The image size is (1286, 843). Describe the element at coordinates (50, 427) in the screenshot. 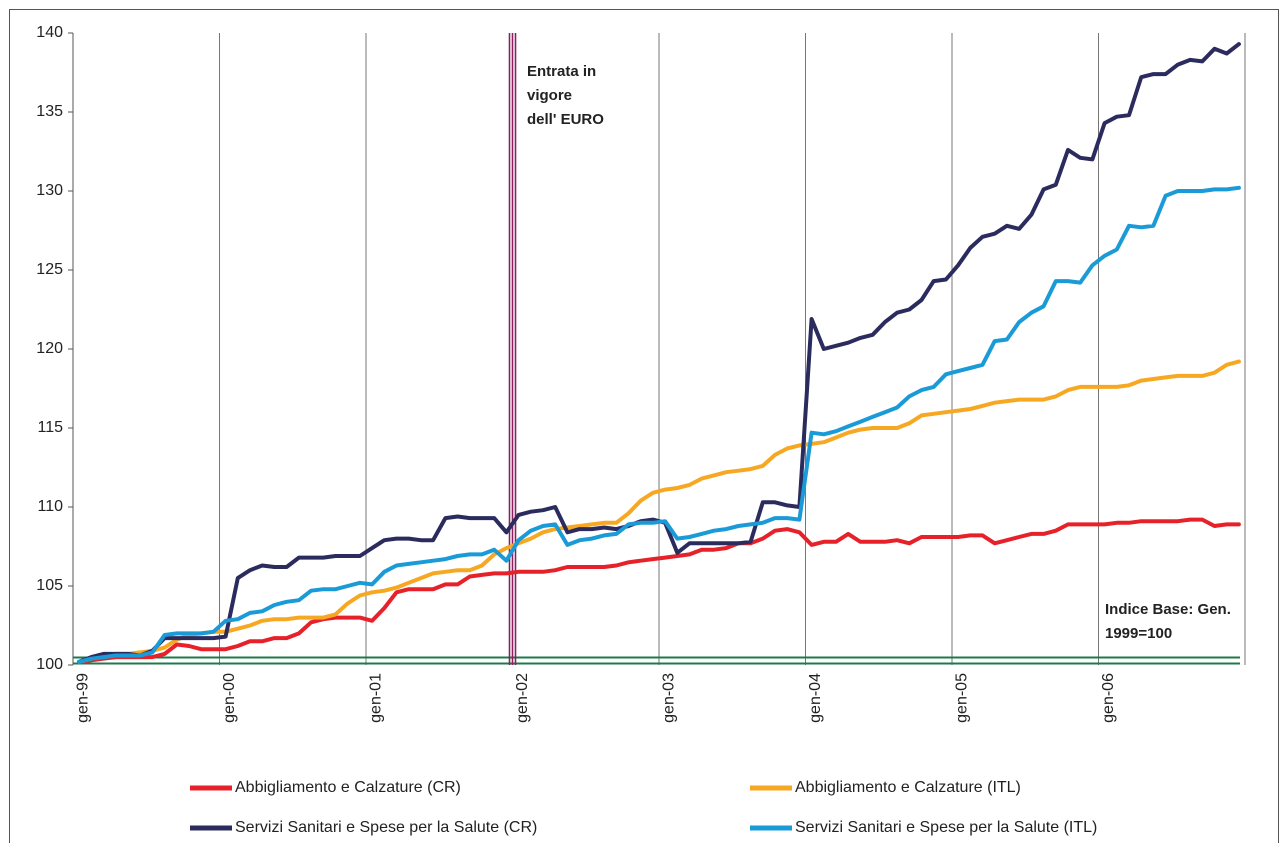

I see `y-tick-label: 115` at that location.